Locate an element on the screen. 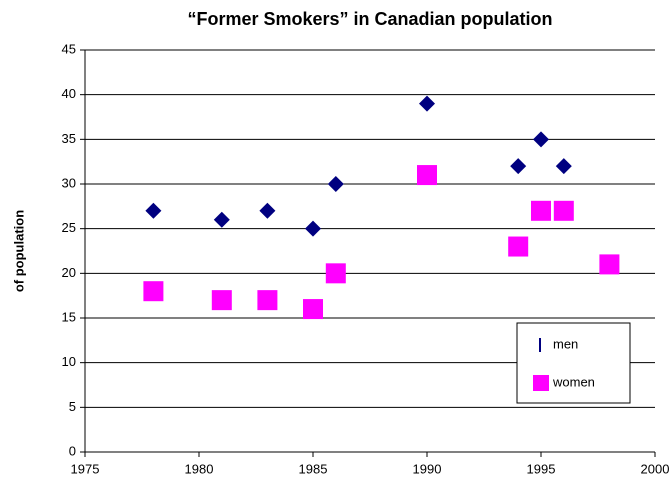 This screenshot has height=492, width=672. x-tick-label: 1995 is located at coordinates (541, 468).